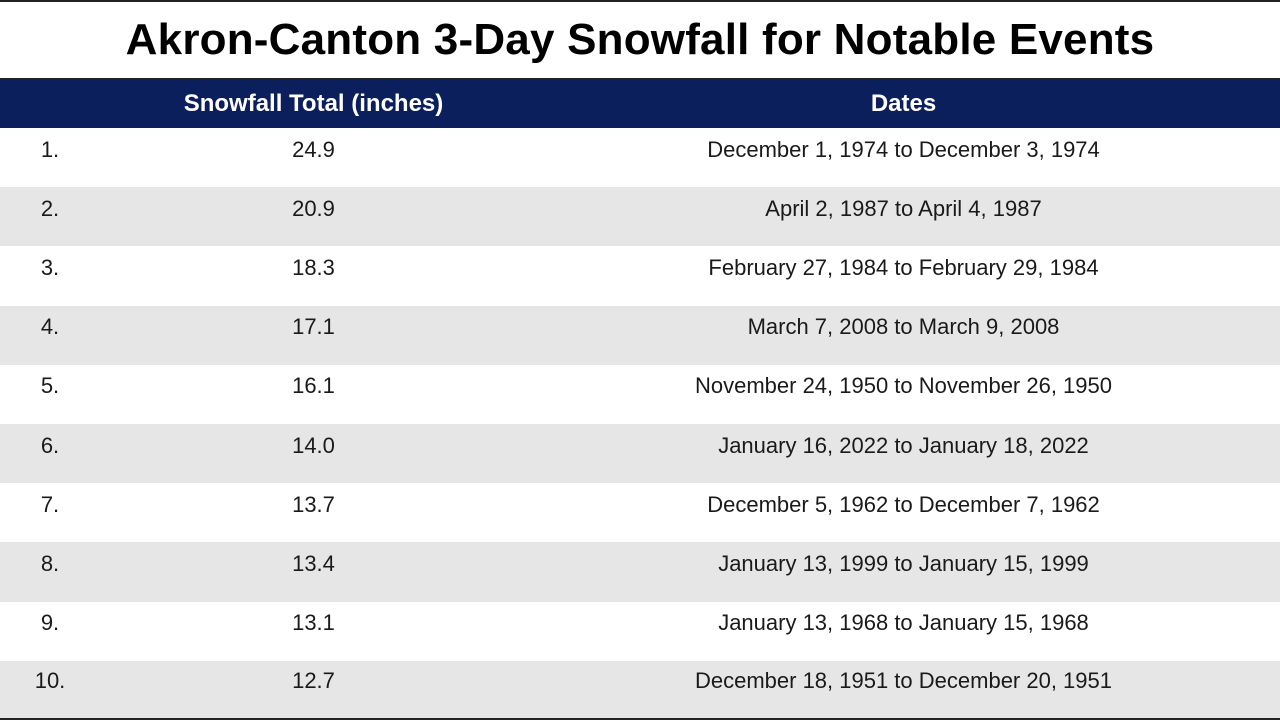  I want to click on row-rank: 8., so click(50, 563).